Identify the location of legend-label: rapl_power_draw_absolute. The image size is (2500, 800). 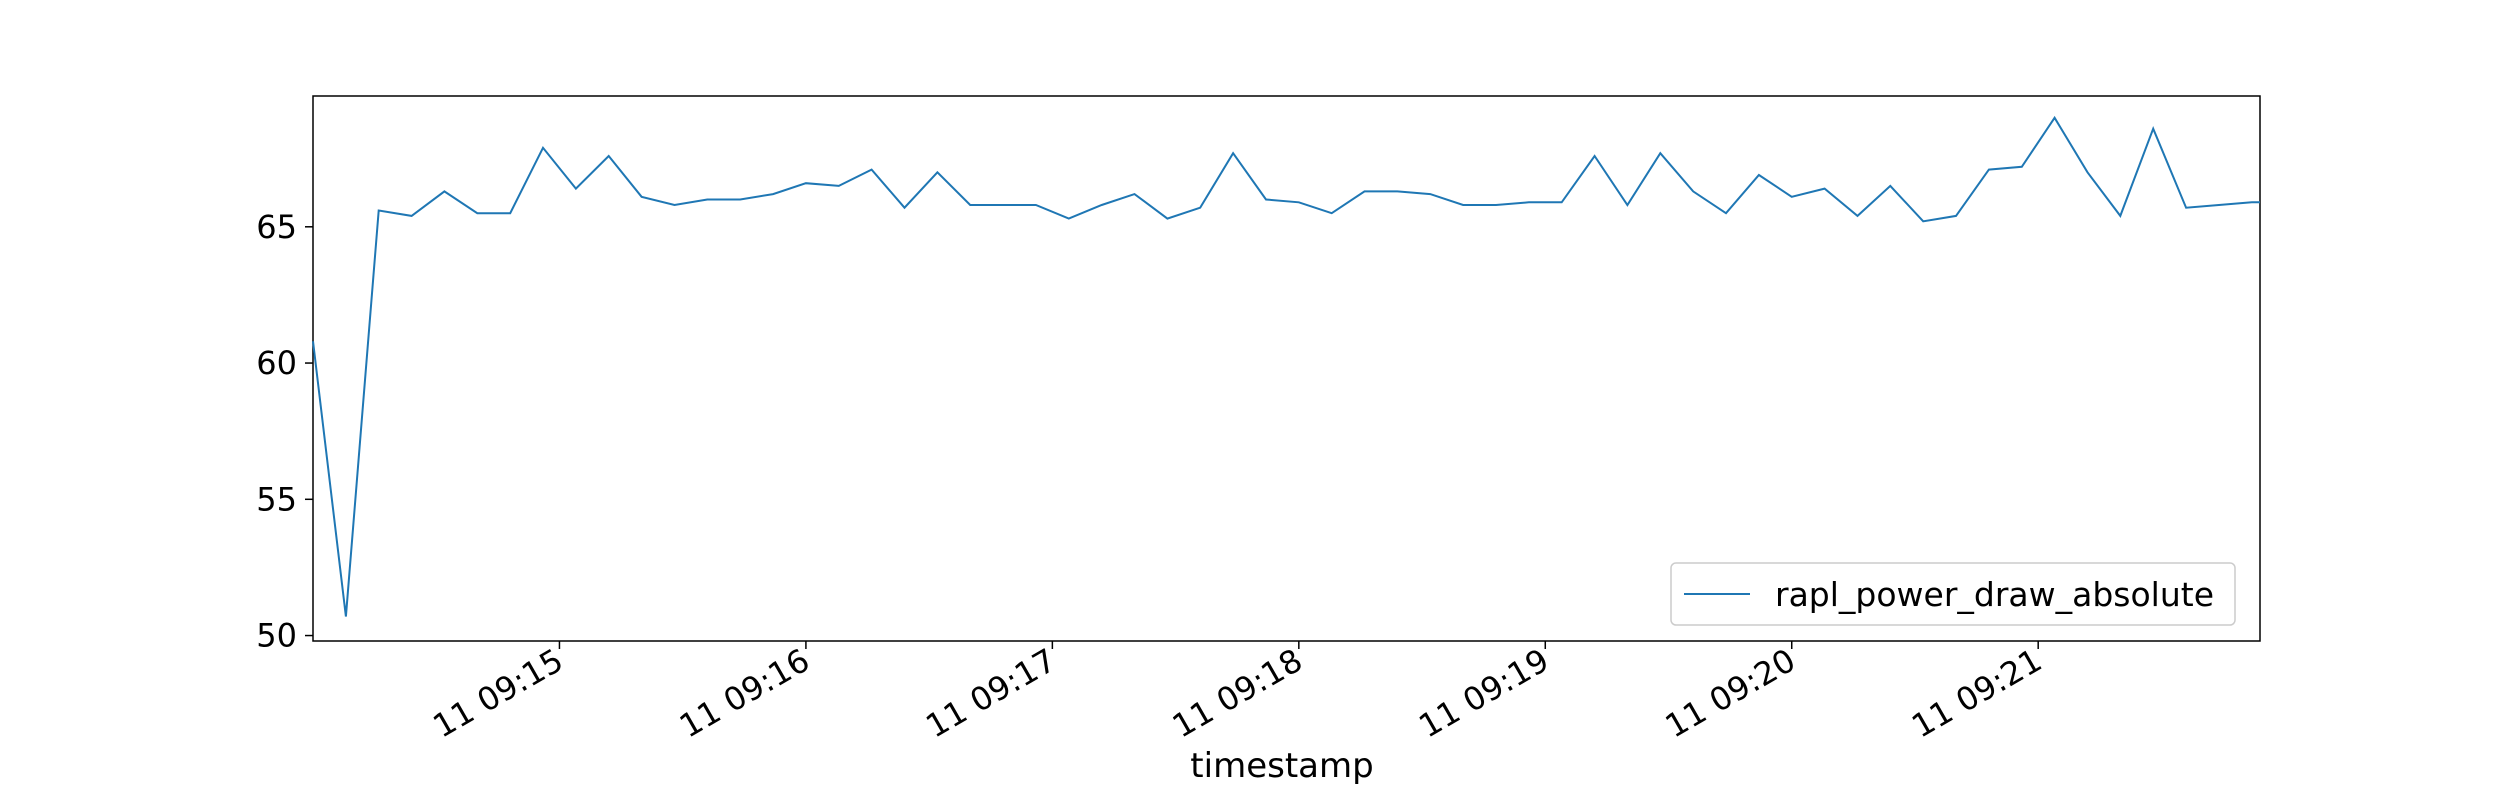
(1994, 594).